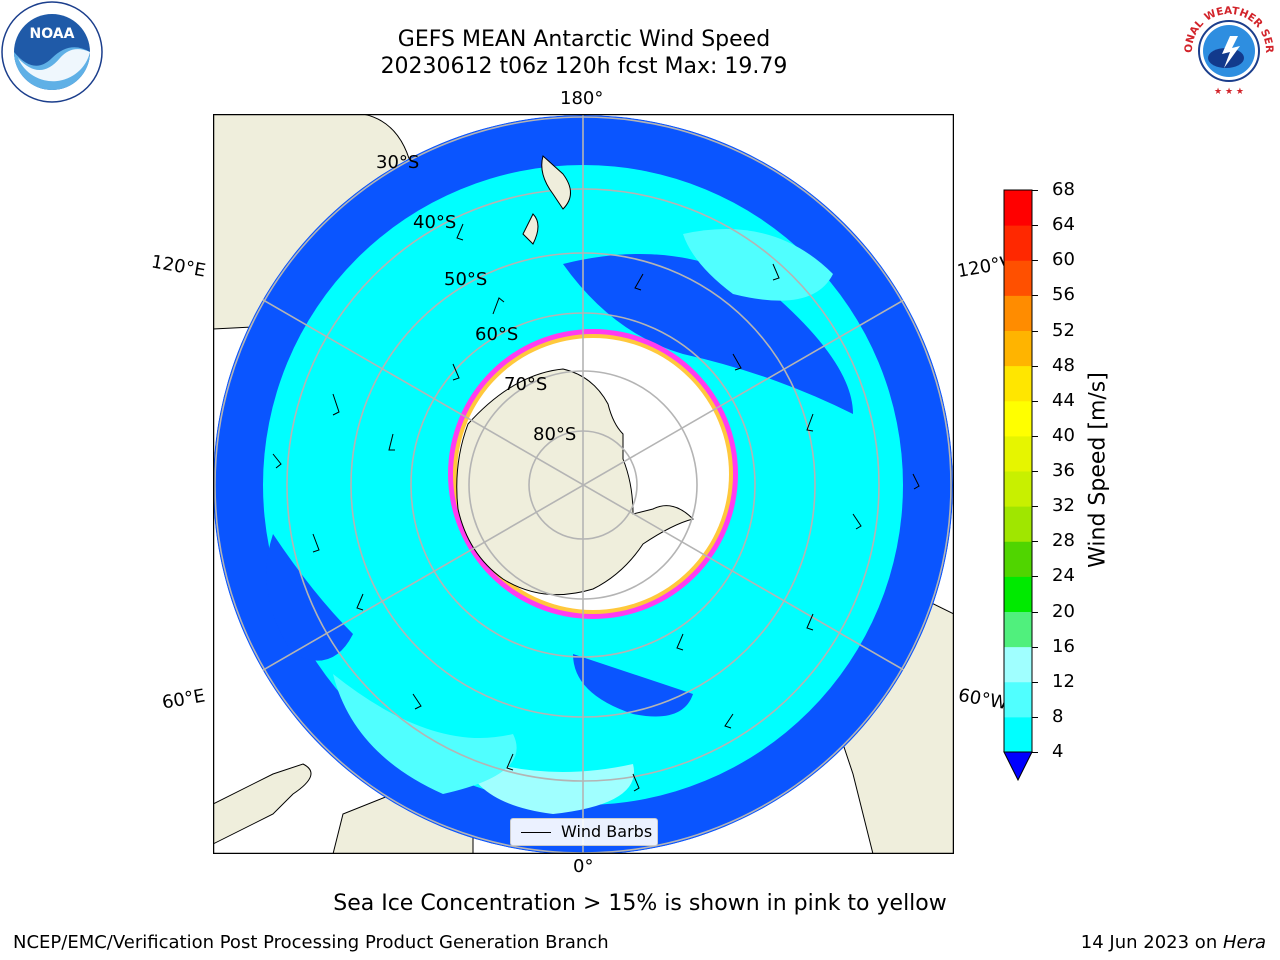 The width and height of the screenshot is (1280, 960). Describe the element at coordinates (607, 831) in the screenshot. I see `legend-label: Wind Barbs` at that location.